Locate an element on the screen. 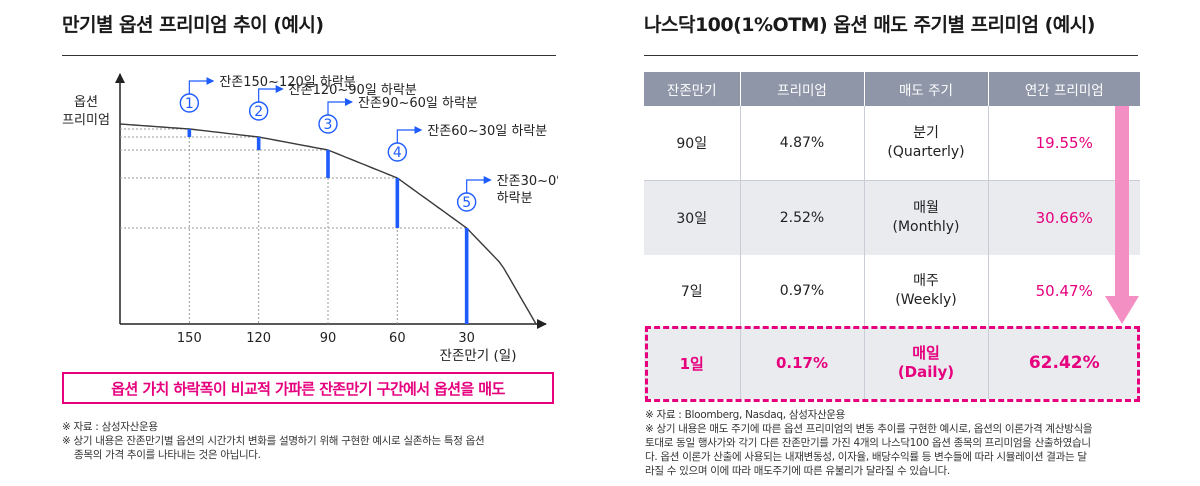 The width and height of the screenshot is (1200, 486). table-row: 7일 0.97% 매주 (Weekly) 50.47% is located at coordinates (892, 291).